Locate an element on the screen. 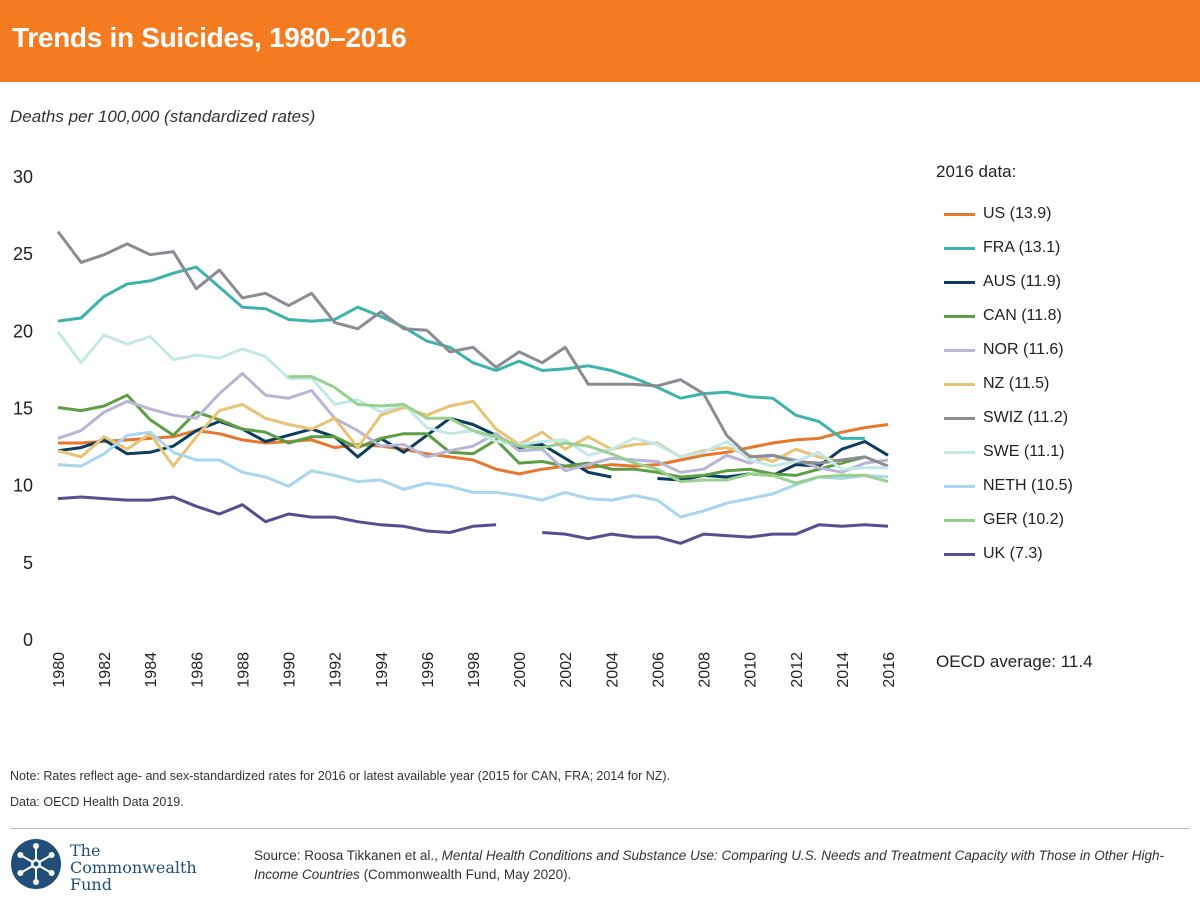 This screenshot has width=1200, height=900. chart-title: Trends in Suicides, 1980–2016 is located at coordinates (209, 37).